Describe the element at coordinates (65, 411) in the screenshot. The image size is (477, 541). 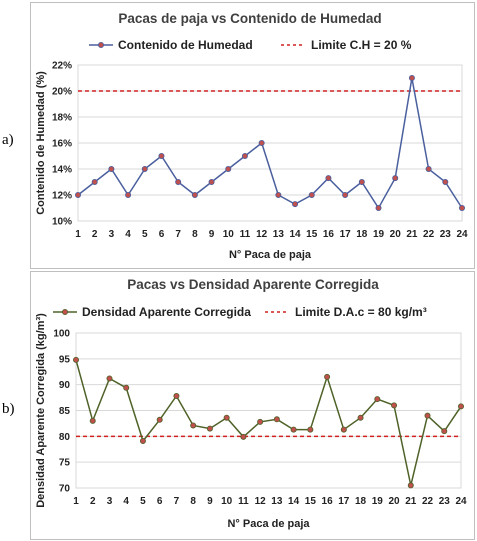
I see `y-tick-label: 85` at that location.